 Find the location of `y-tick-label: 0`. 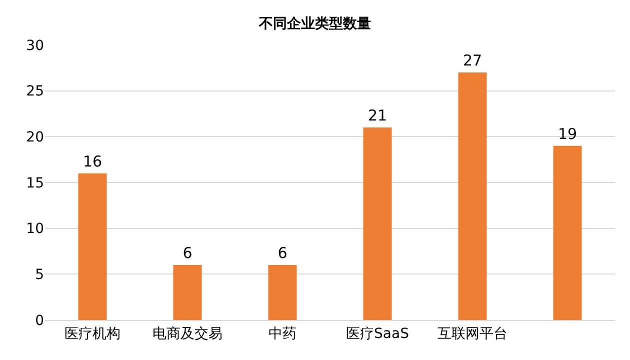

y-tick-label: 0 is located at coordinates (39, 320).